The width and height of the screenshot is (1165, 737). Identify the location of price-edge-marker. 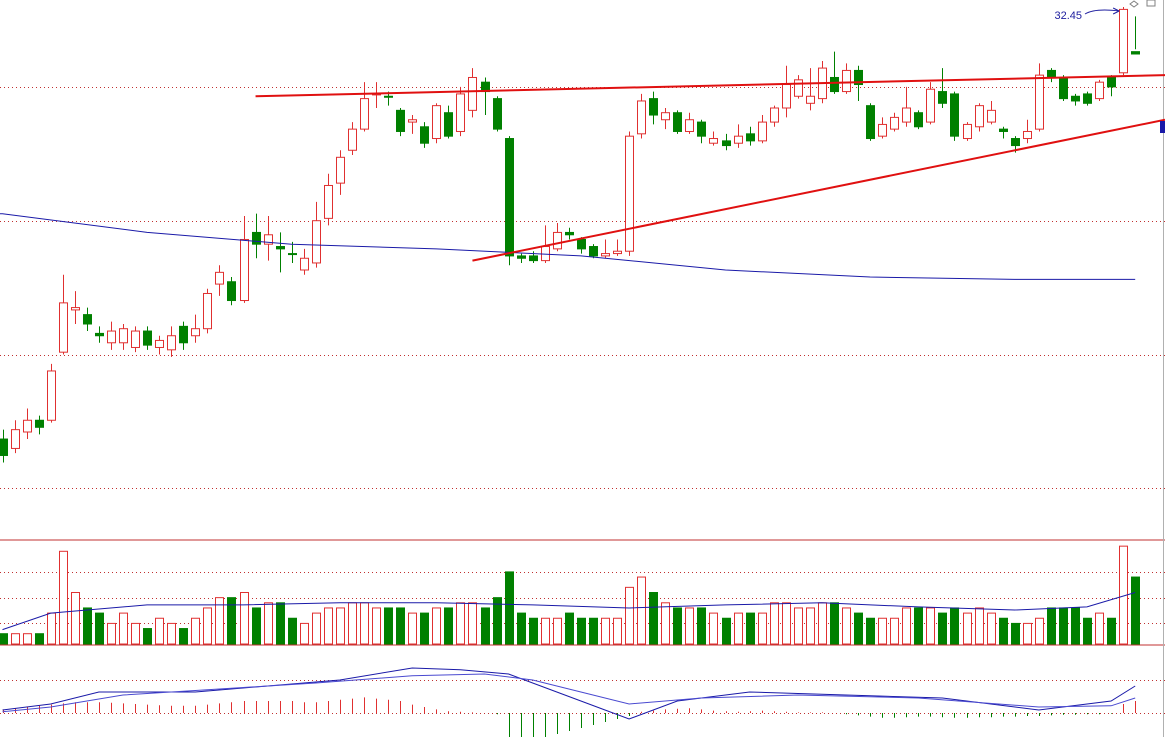
(1162, 127).